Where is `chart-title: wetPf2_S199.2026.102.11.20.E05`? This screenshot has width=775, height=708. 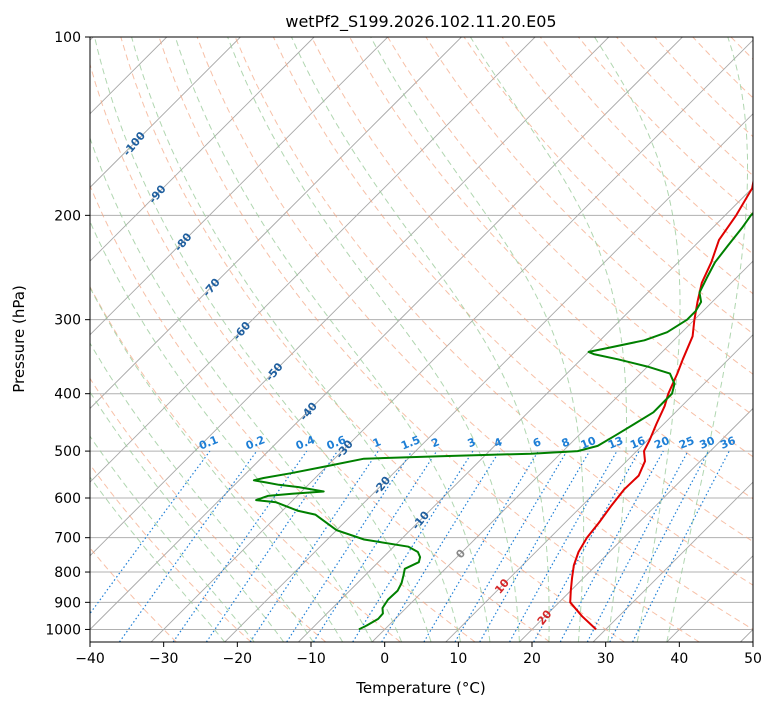
chart-title: wetPf2_S199.2026.102.11.20.E05 is located at coordinates (420, 22).